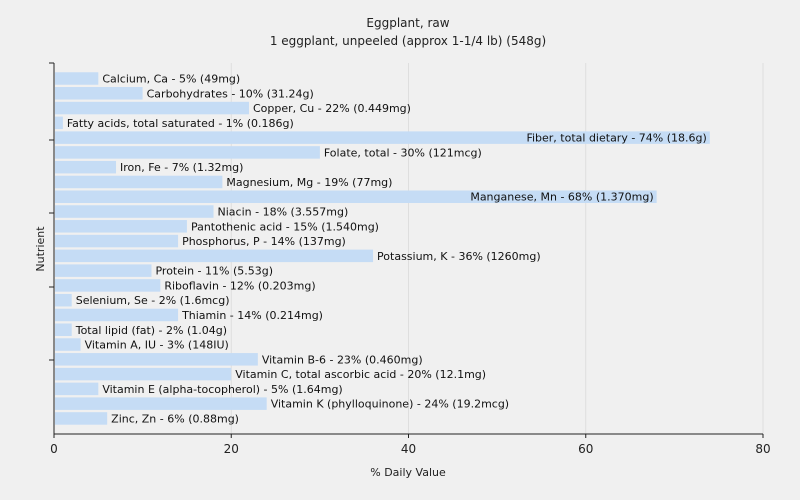  Describe the element at coordinates (157, 345) in the screenshot. I see `bar-label: Vitamin A, IU - 3% (148IU)` at that location.